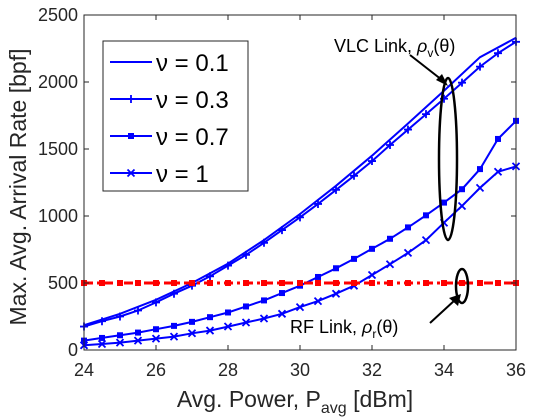  Describe the element at coordinates (426, 67) in the screenshot. I see `vlc-arrow-line` at that location.